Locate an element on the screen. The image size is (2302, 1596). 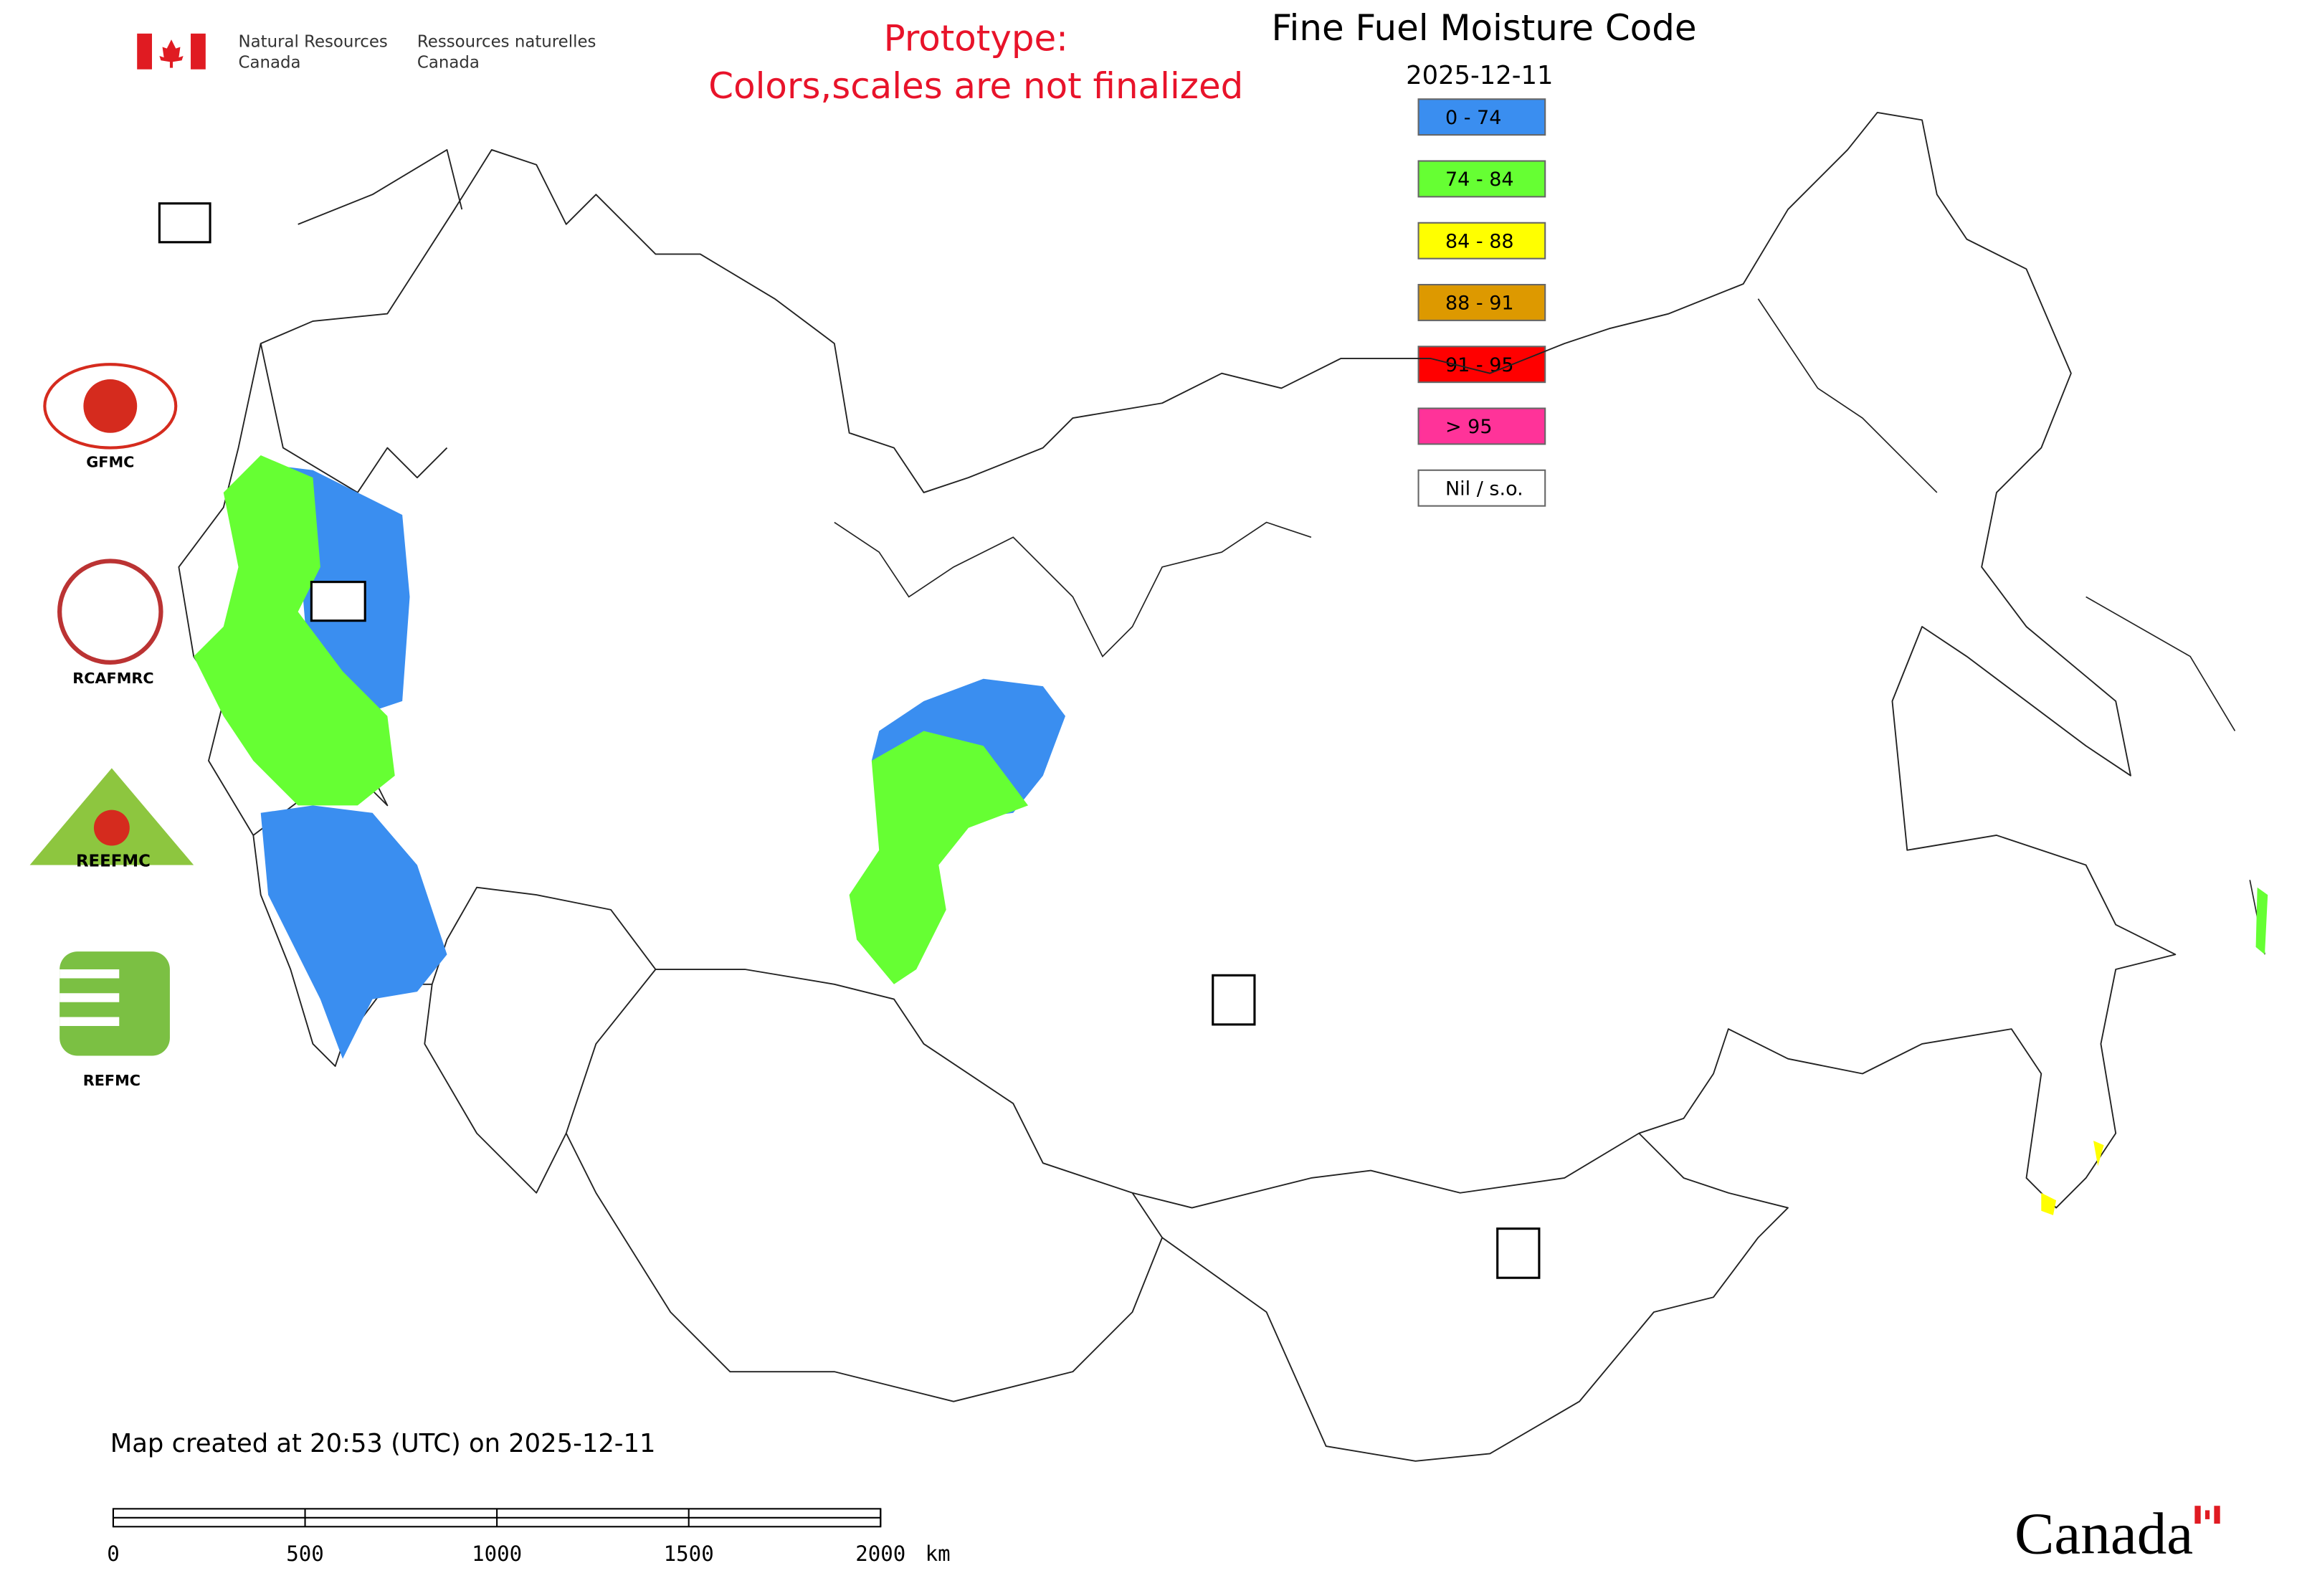
logo-label: REEFMC is located at coordinates (113, 861).